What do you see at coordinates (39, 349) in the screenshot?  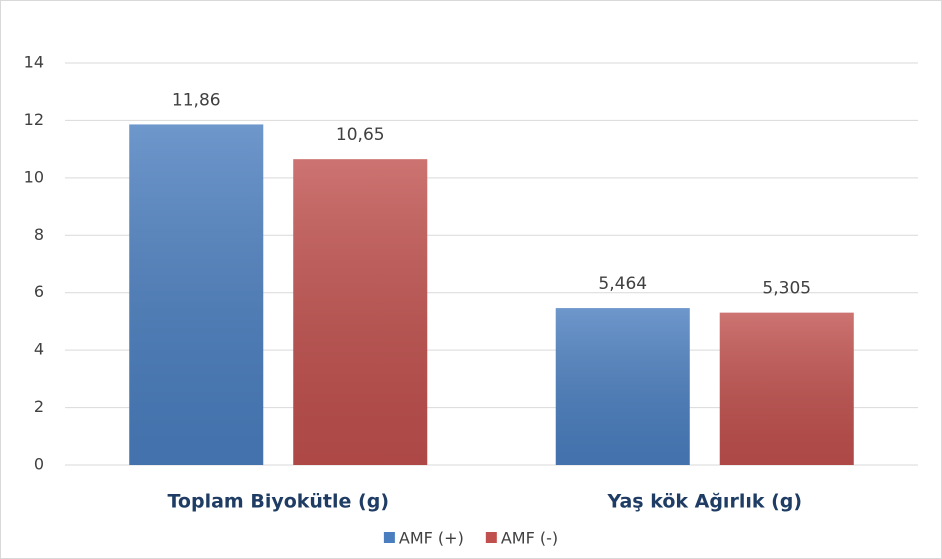 I see `y-tick-label: 4` at bounding box center [39, 349].